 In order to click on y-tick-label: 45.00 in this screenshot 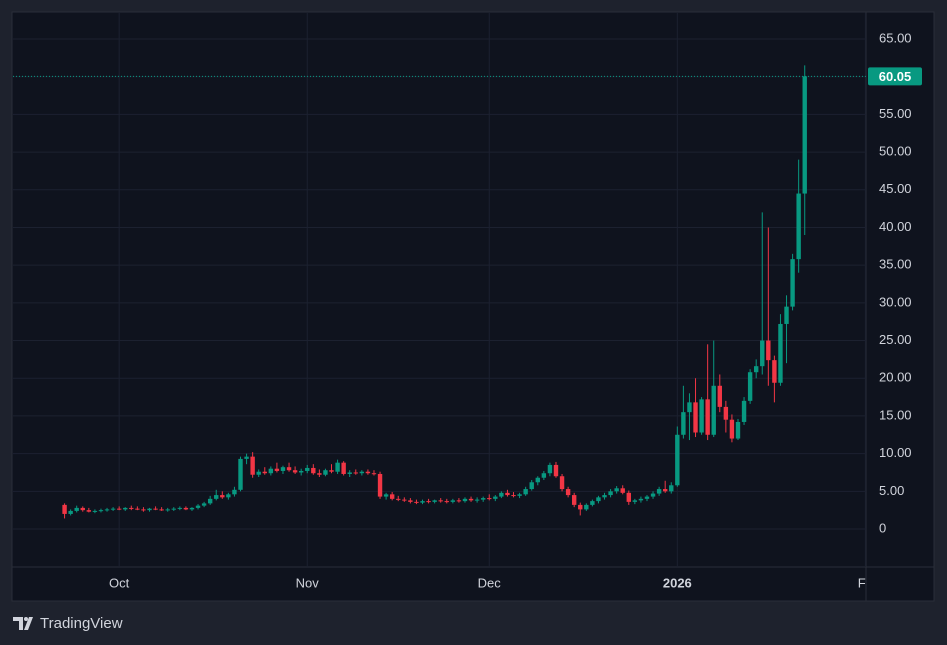, I will do `click(895, 188)`.